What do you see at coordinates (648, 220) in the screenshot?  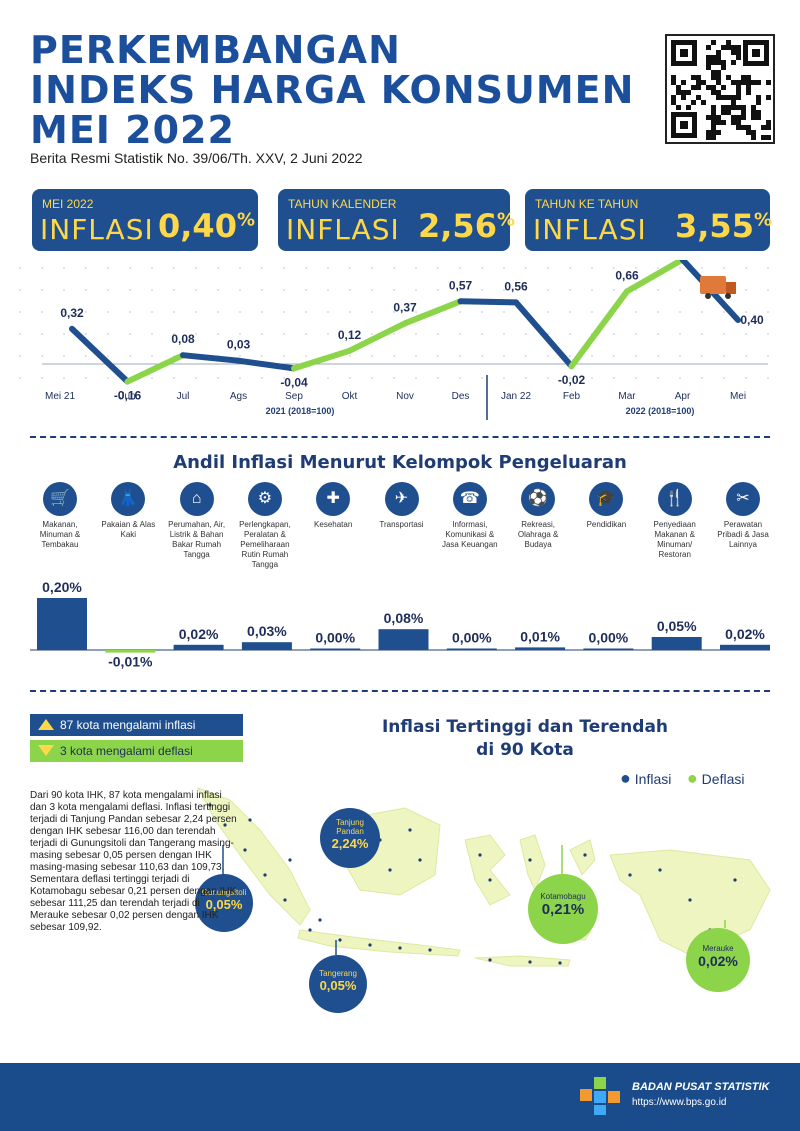 I see `card-yoy-inflation: TAHUN KE TAHUN INFLASI 3,55%` at bounding box center [648, 220].